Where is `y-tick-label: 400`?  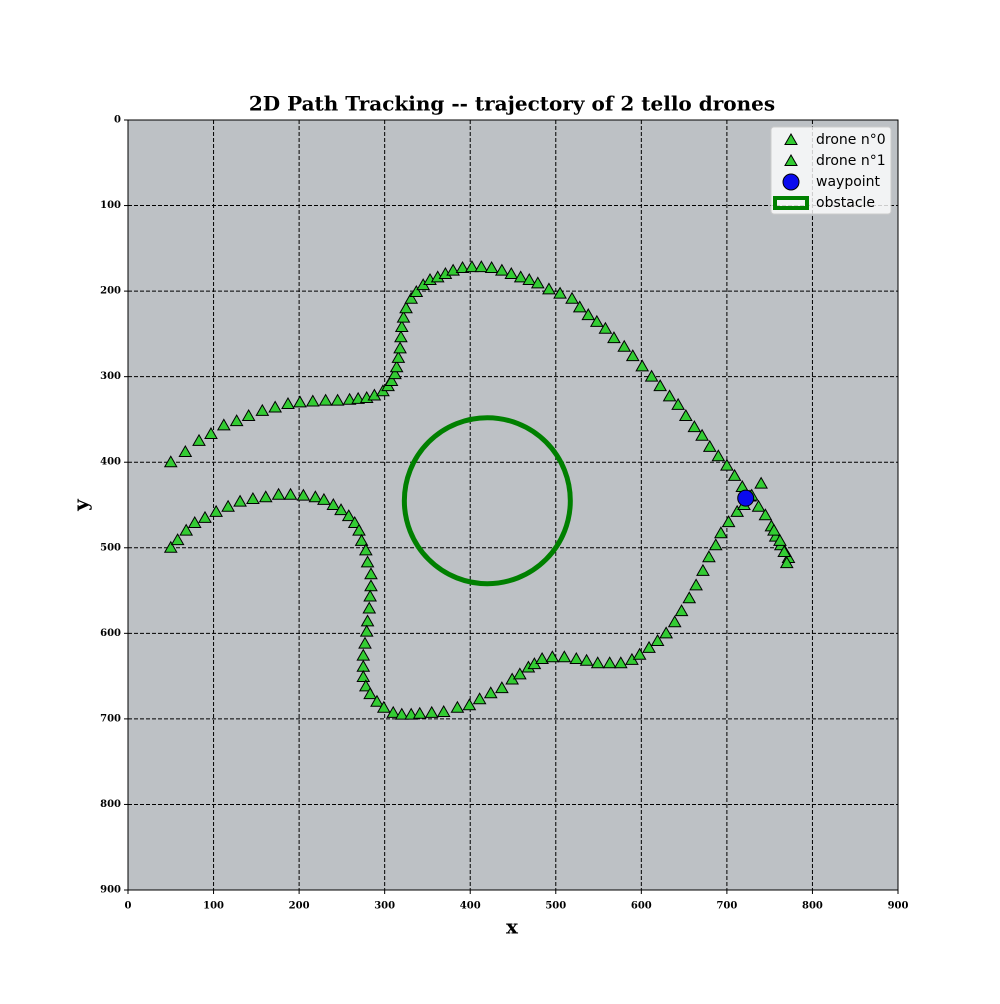 y-tick-label: 400 is located at coordinates (110, 462).